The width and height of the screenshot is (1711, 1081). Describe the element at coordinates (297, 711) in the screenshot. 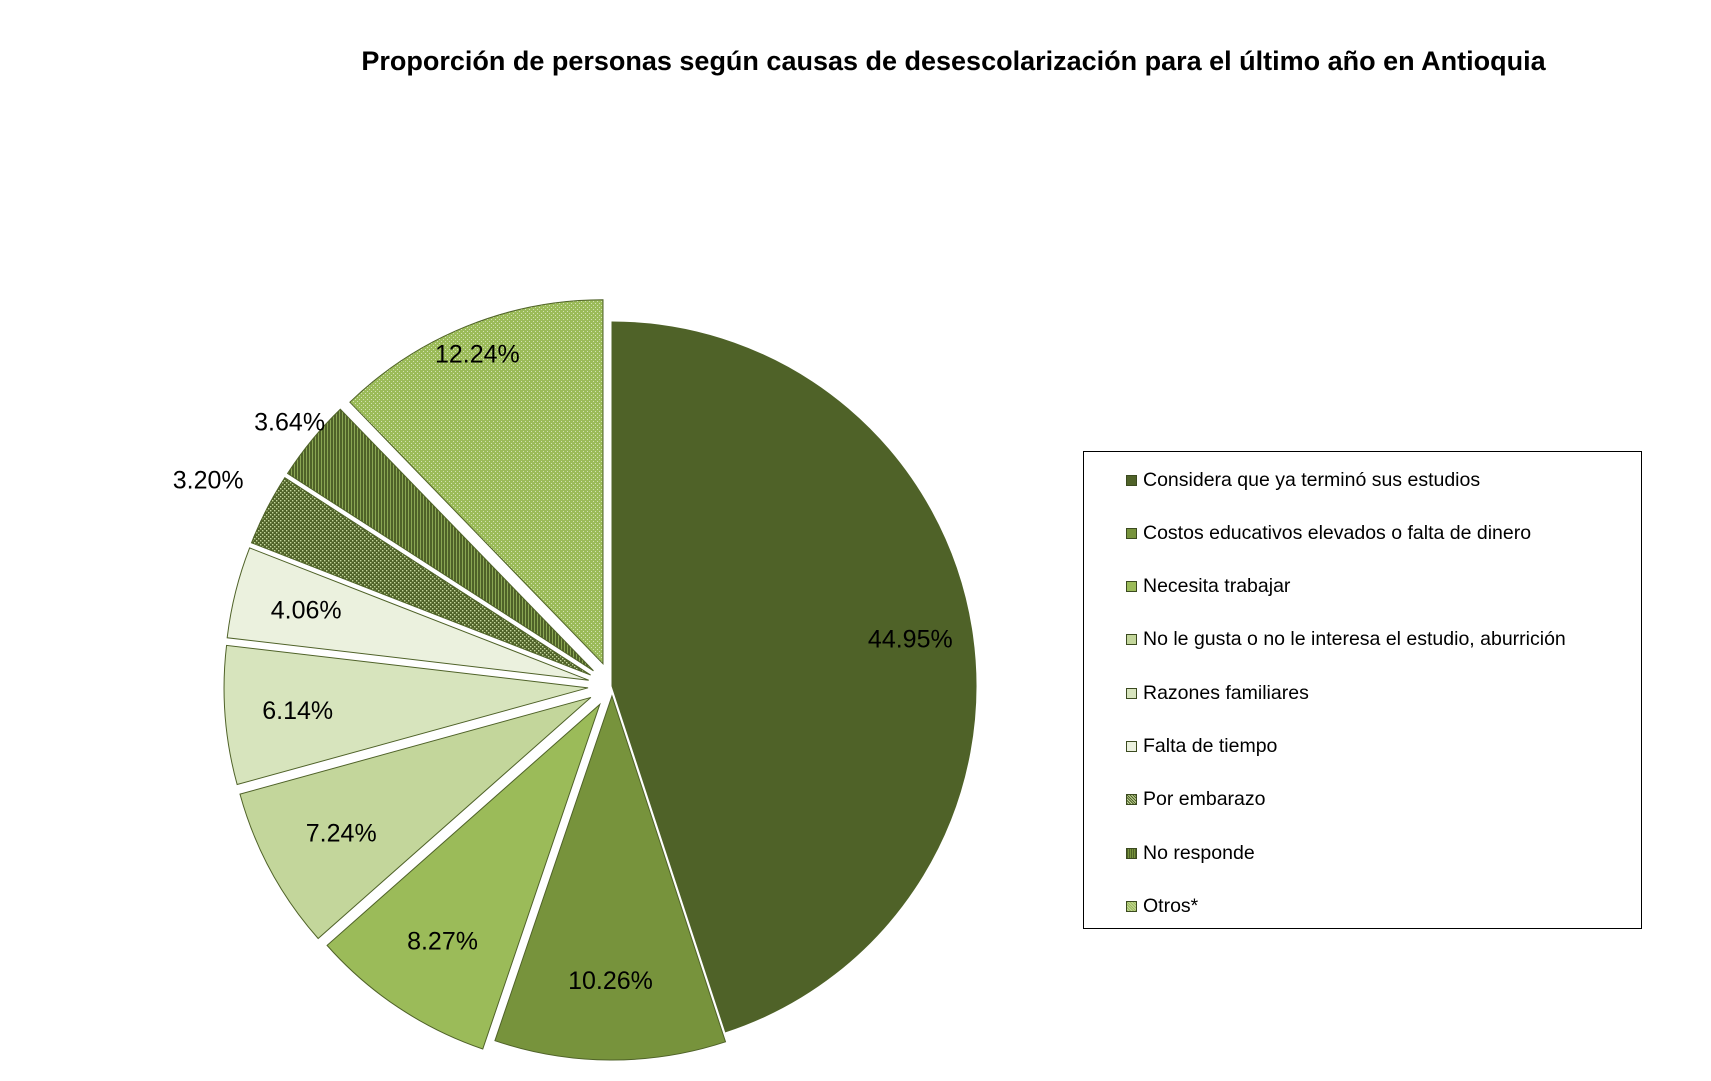

I see `data-label: 6.14%` at that location.